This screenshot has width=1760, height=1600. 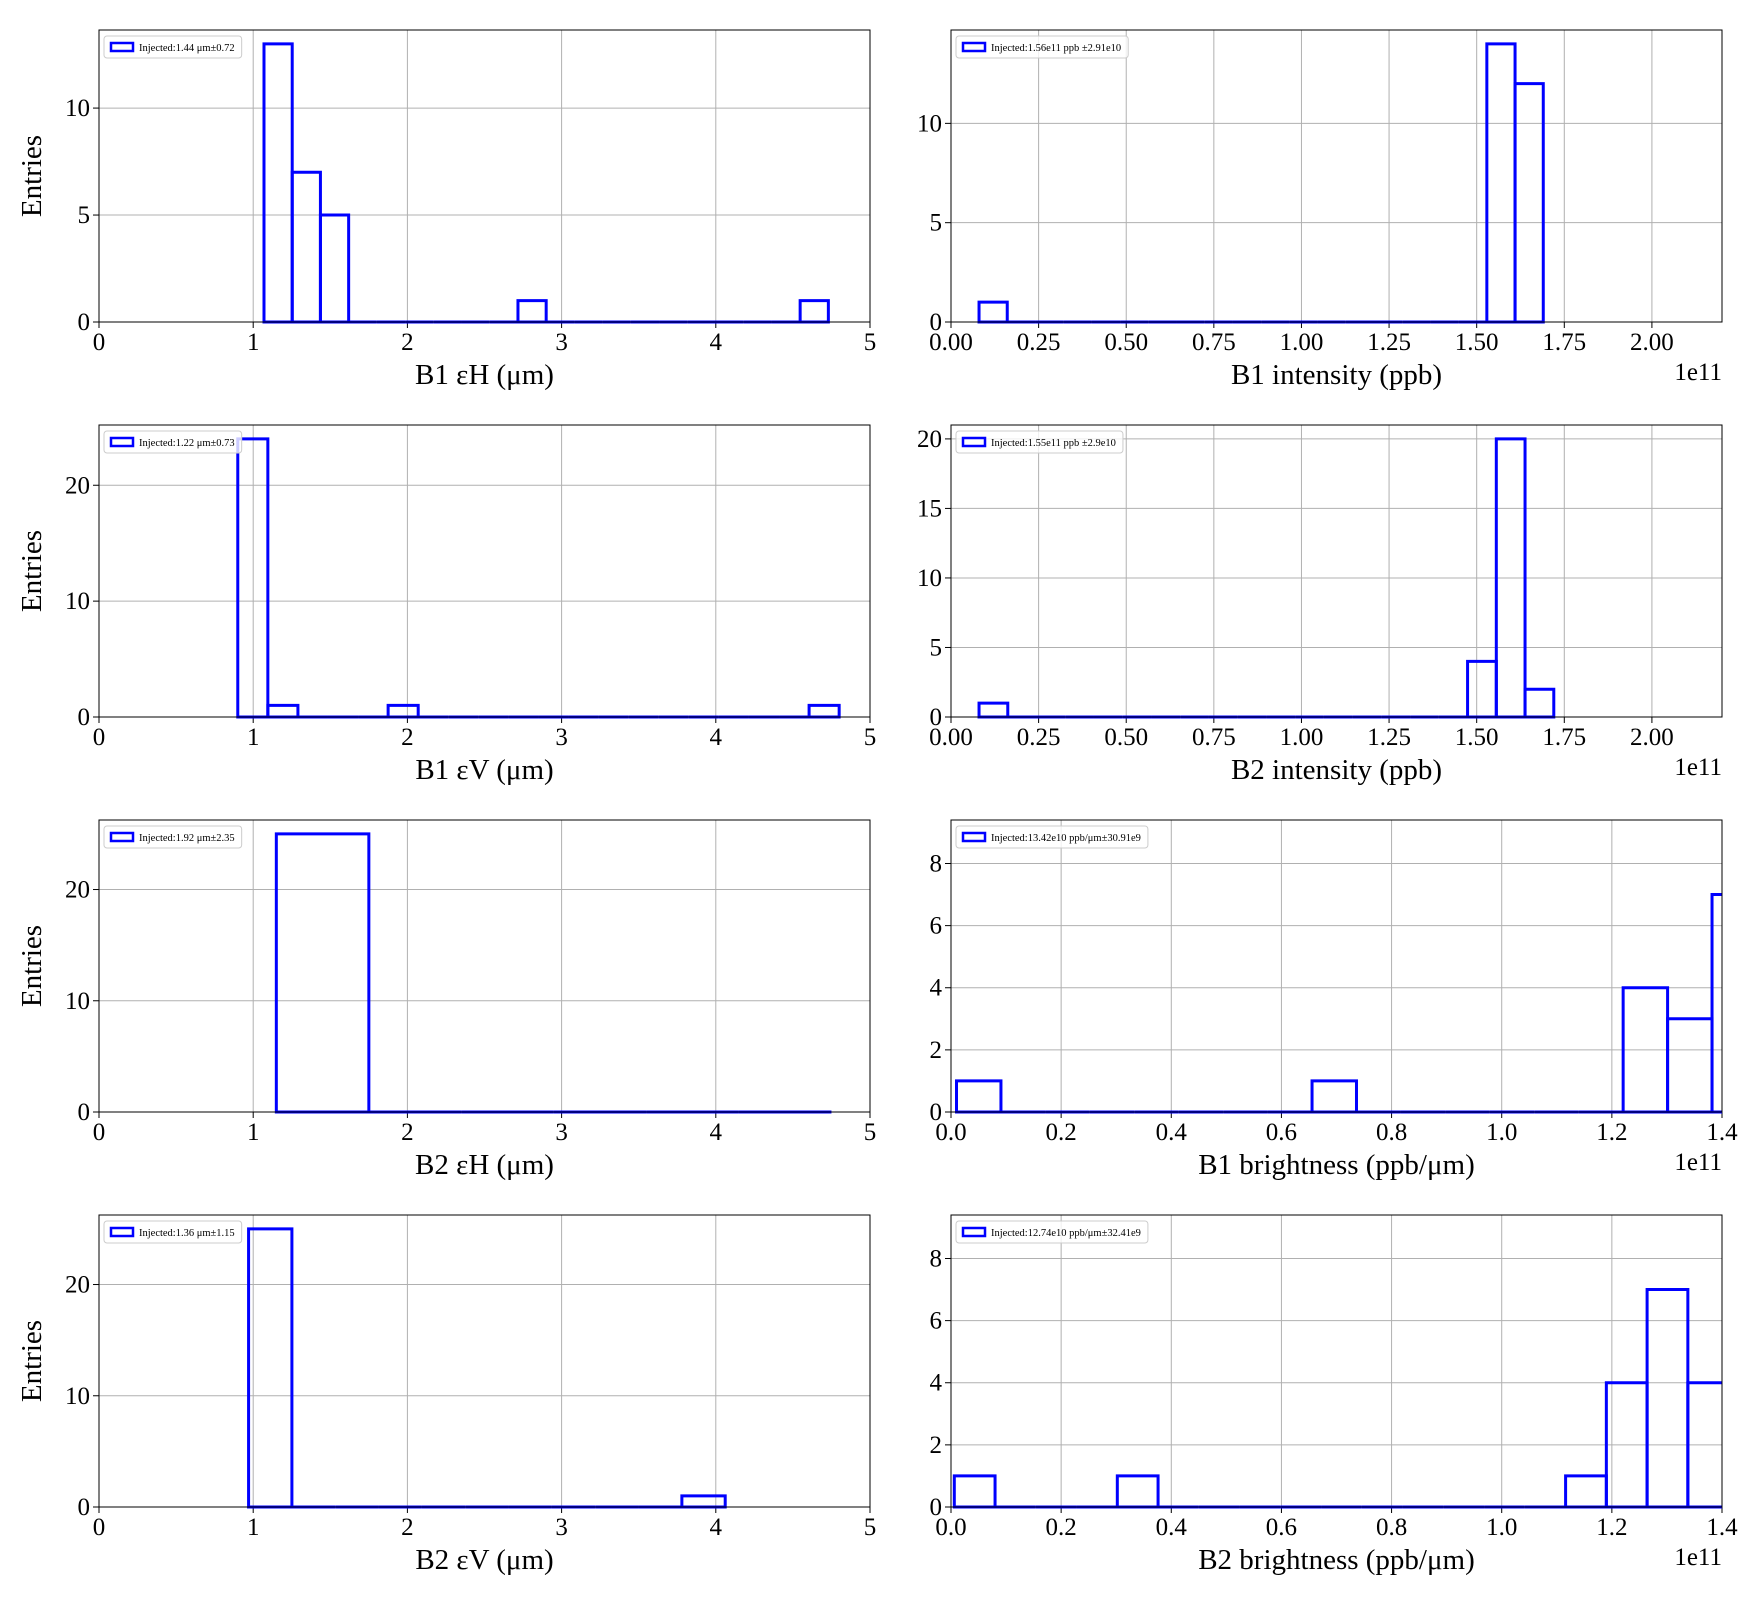 What do you see at coordinates (1722, 1527) in the screenshot?
I see `x-tick-label: 1.4` at bounding box center [1722, 1527].